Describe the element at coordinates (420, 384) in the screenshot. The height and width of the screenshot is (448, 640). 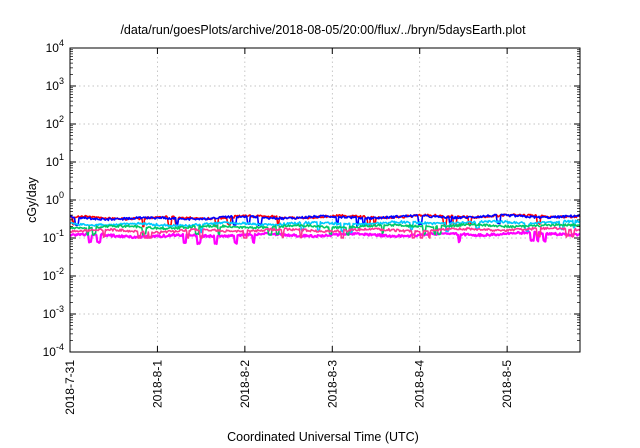
I see `x-tick-label: 2018-8-4` at that location.